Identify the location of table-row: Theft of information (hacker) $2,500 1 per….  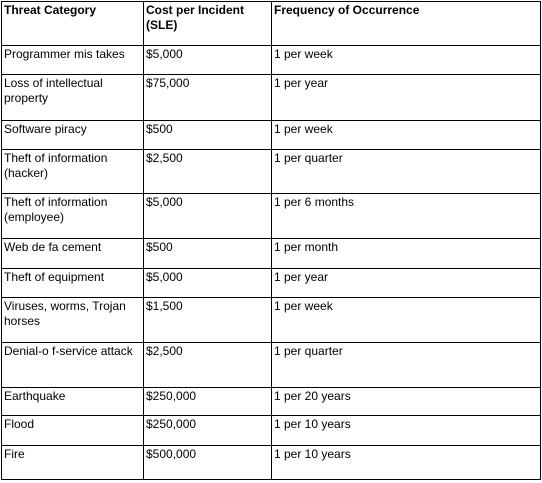
(271, 171).